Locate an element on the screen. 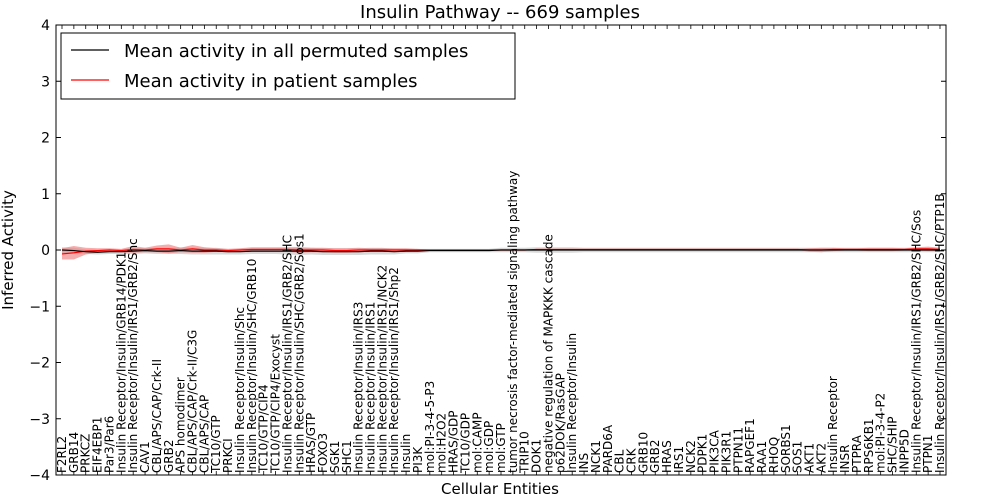  category-label: F2RL2 is located at coordinates (62, 454).